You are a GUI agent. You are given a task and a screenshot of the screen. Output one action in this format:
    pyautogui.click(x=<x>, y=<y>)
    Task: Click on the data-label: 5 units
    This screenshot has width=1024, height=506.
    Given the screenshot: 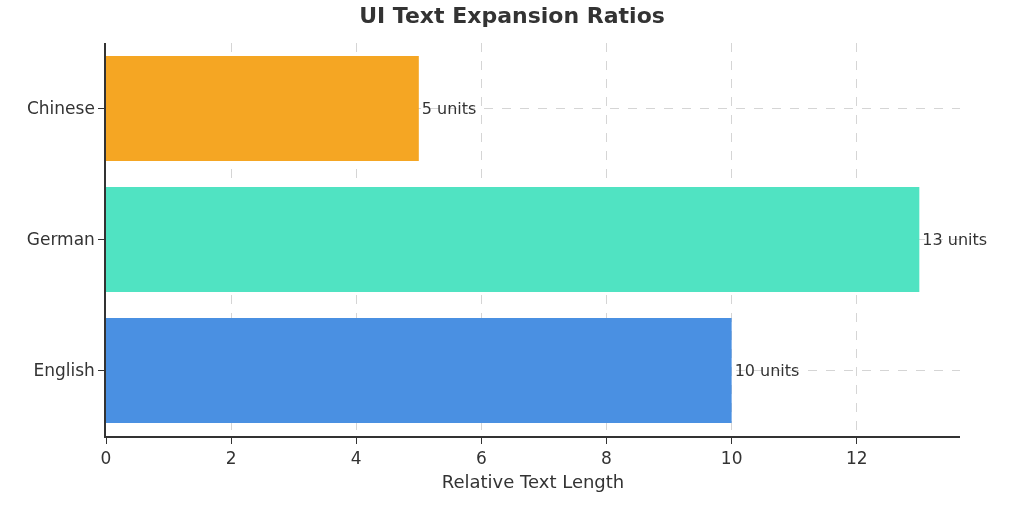 What is the action you would take?
    pyautogui.click(x=449, y=108)
    